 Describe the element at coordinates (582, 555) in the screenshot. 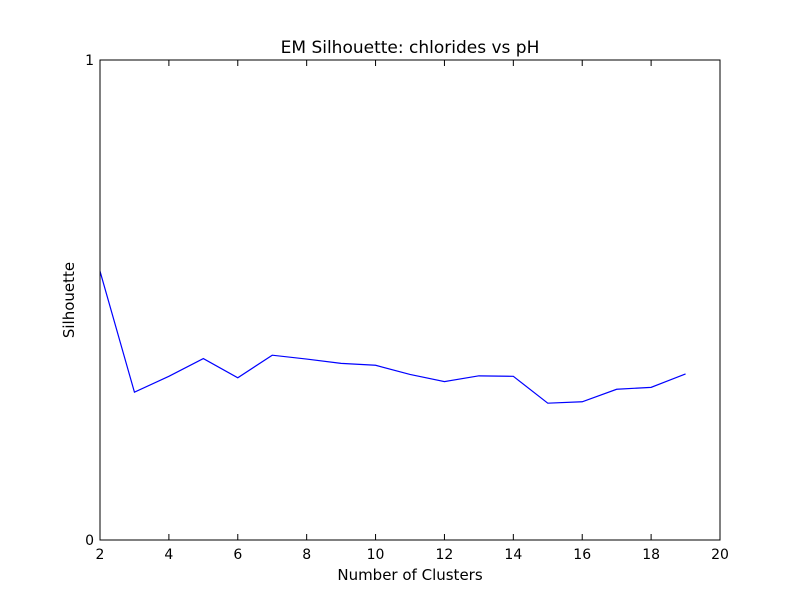

I see `x-tick-label-16: 16` at that location.